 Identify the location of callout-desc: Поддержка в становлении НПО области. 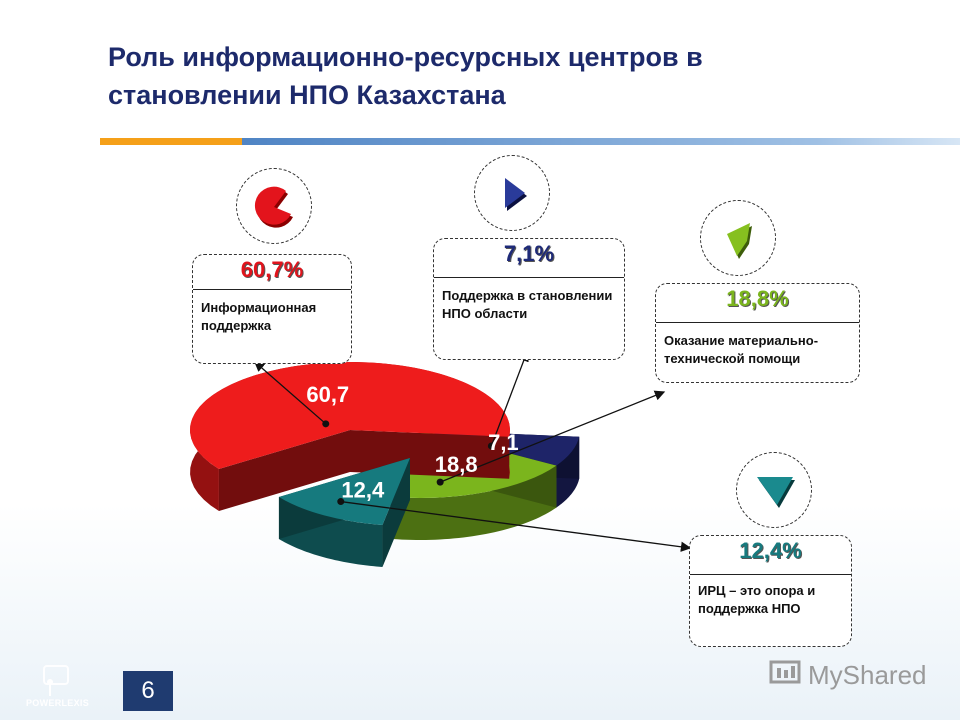
(527, 304).